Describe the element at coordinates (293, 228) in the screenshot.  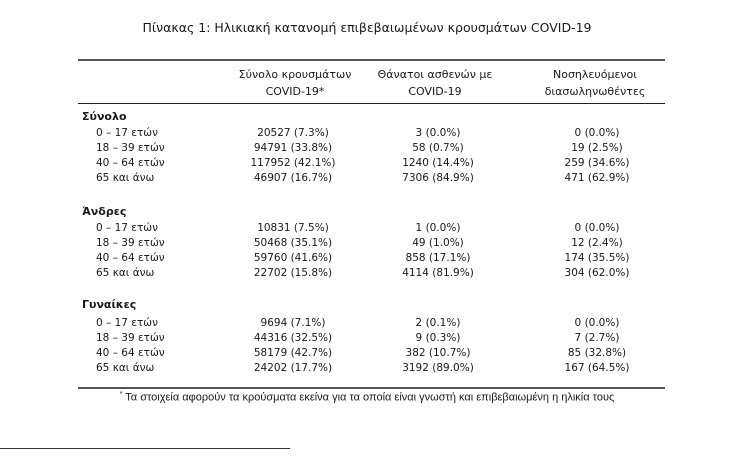
I see `value-cell: 10831 (7.5%)` at that location.